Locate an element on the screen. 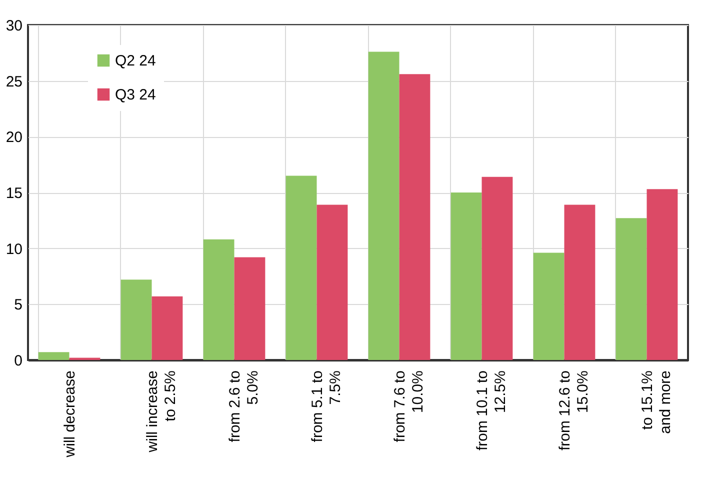  x-tick-label: will decrease is located at coordinates (69, 414).